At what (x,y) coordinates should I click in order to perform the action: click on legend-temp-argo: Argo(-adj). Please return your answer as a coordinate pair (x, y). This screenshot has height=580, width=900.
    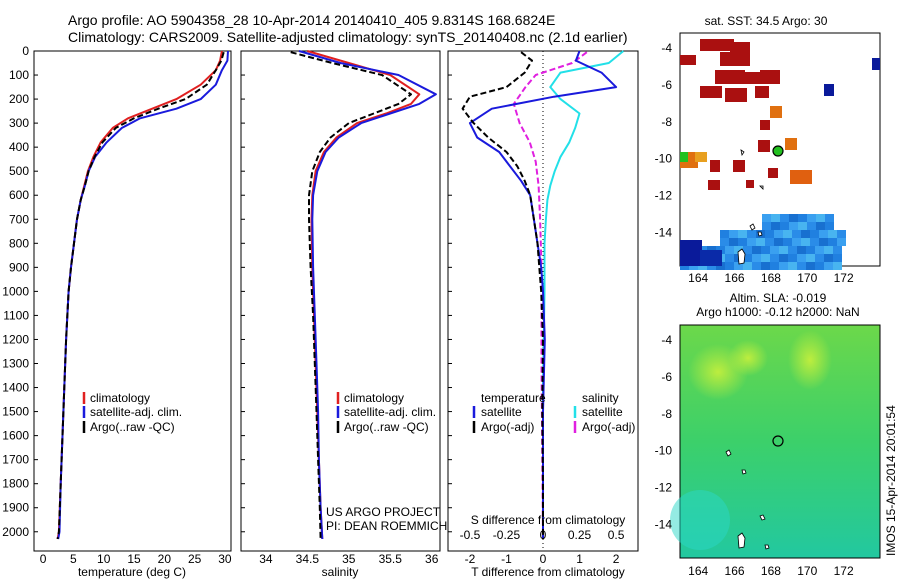
    Looking at the image, I should click on (507, 427).